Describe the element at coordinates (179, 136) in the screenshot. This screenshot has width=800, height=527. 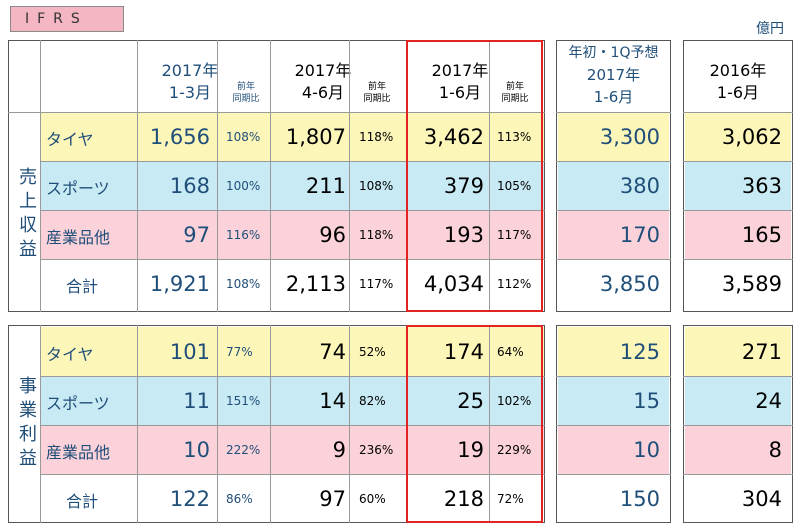
I see `cell-q1: 1,656` at that location.